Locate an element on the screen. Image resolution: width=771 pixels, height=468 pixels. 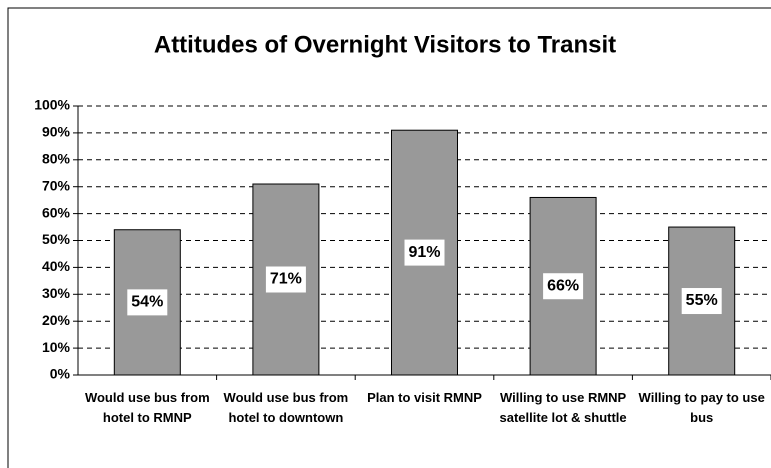
y-tick-label: 10% is located at coordinates (56, 347).